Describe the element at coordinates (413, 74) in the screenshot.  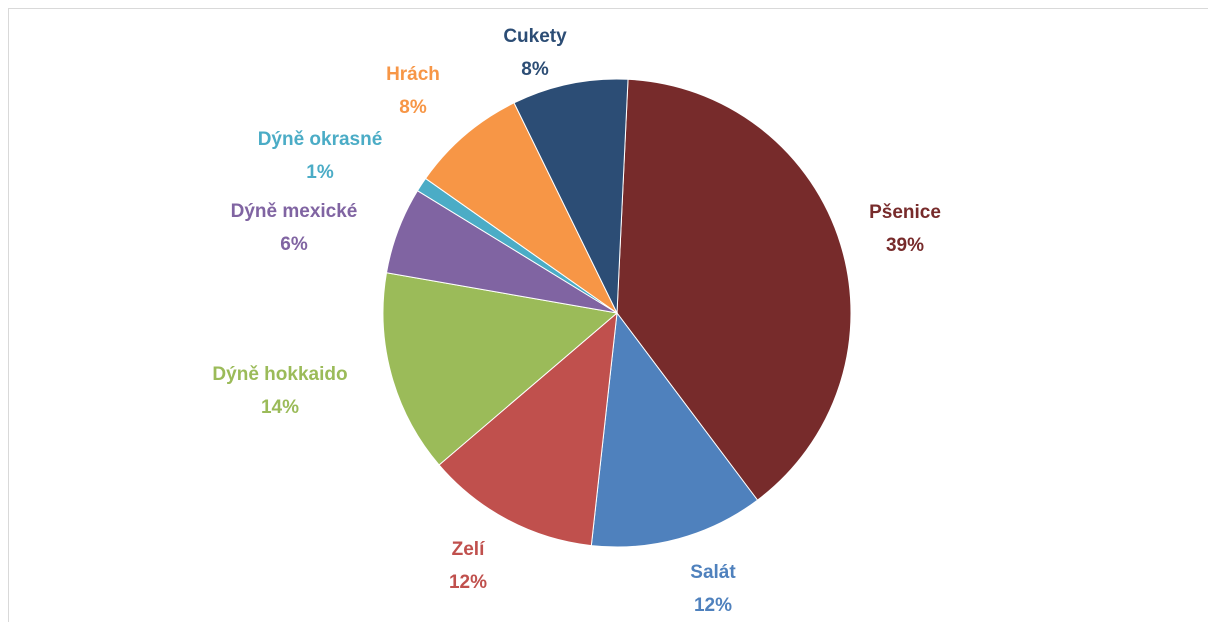
I see `slice-label: Hrách` at that location.